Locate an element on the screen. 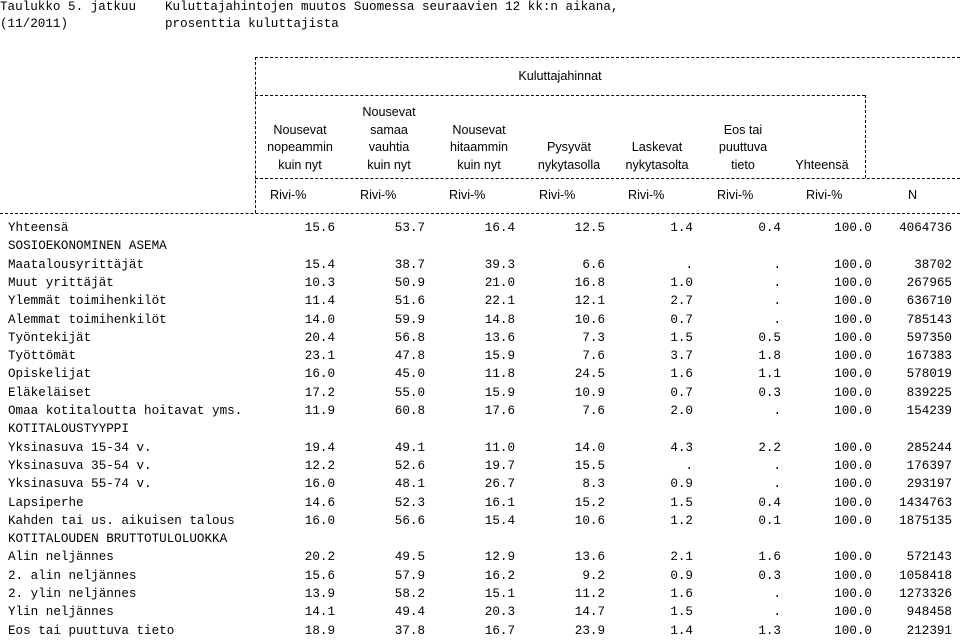 Image resolution: width=960 pixels, height=641 pixels. cell-value: 14.1 is located at coordinates (319, 612).